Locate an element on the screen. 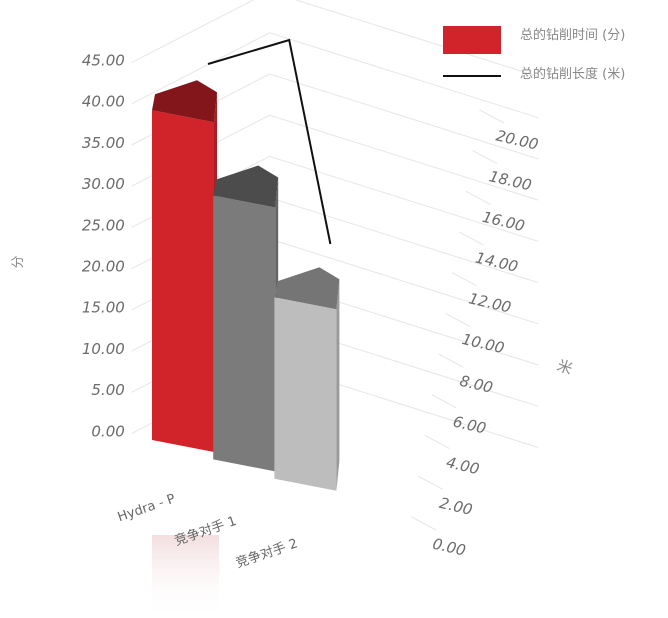 This screenshot has width=668, height=618. bar-reflection is located at coordinates (185, 576).